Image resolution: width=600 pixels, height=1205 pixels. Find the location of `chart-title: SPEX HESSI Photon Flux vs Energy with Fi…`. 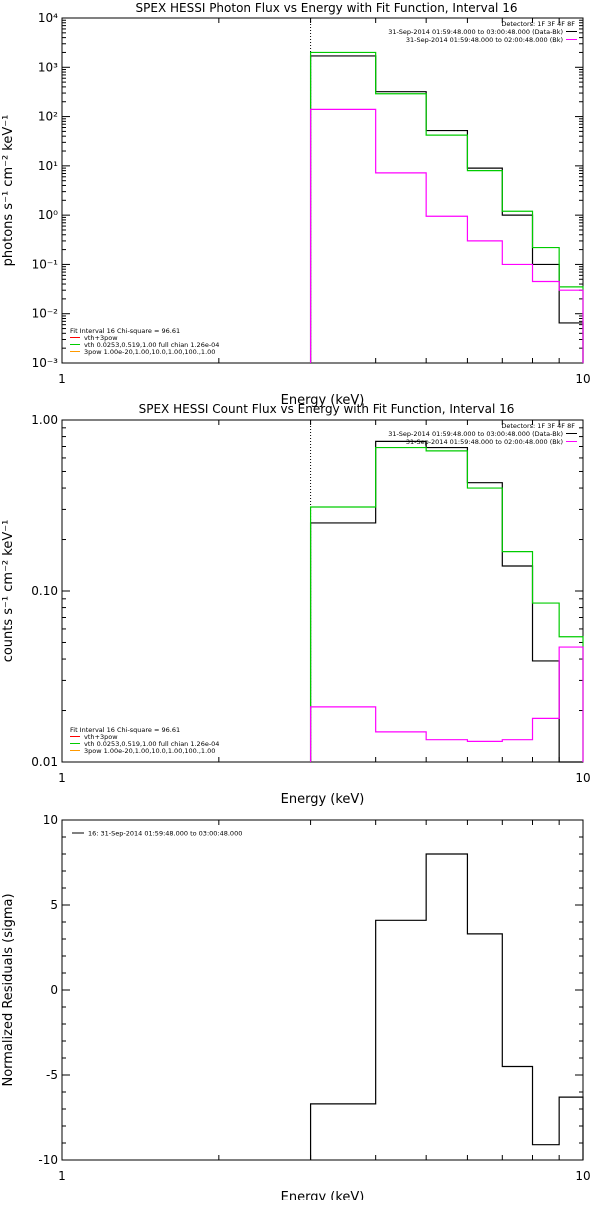

chart-title: SPEX HESSI Photon Flux vs Energy with Fi… is located at coordinates (327, 8).